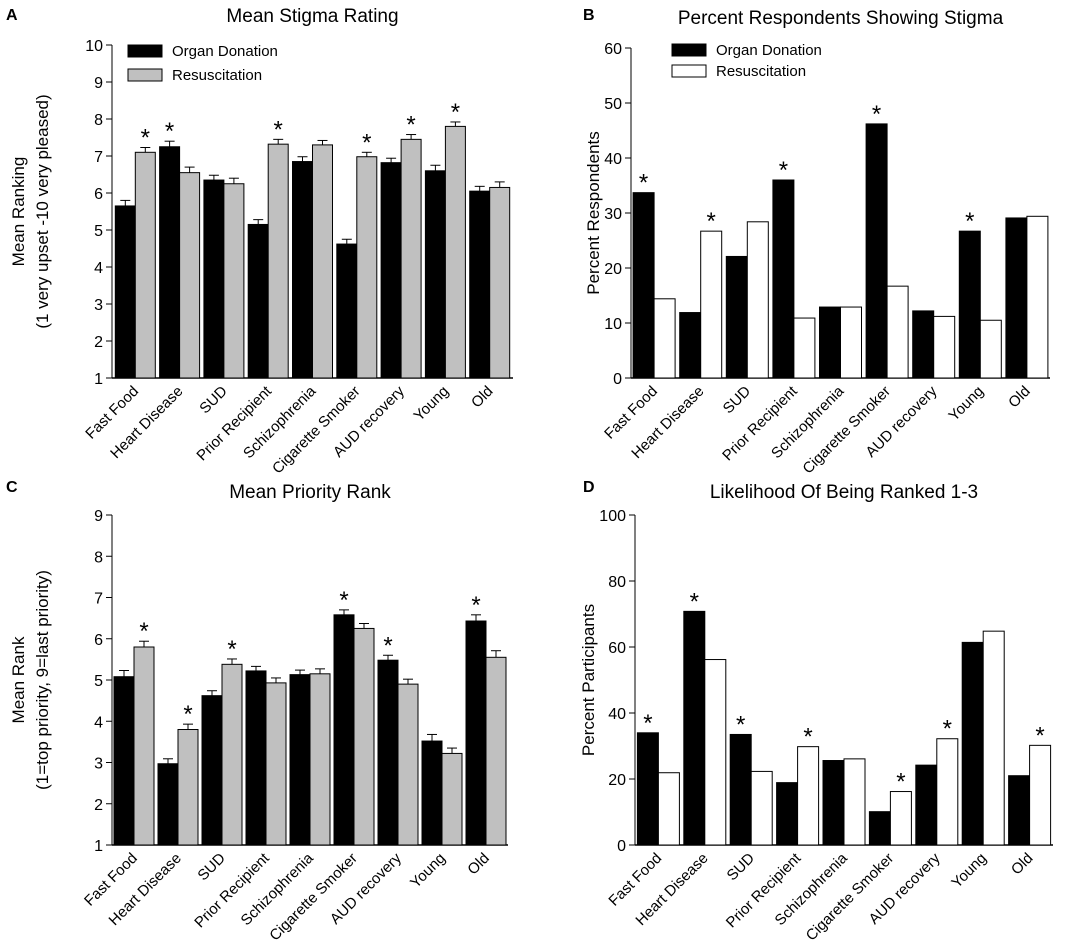 Image resolution: width=1084 pixels, height=949 pixels. What do you see at coordinates (211, 867) in the screenshot?
I see `panel-c-xtick-sud: SUD` at bounding box center [211, 867].